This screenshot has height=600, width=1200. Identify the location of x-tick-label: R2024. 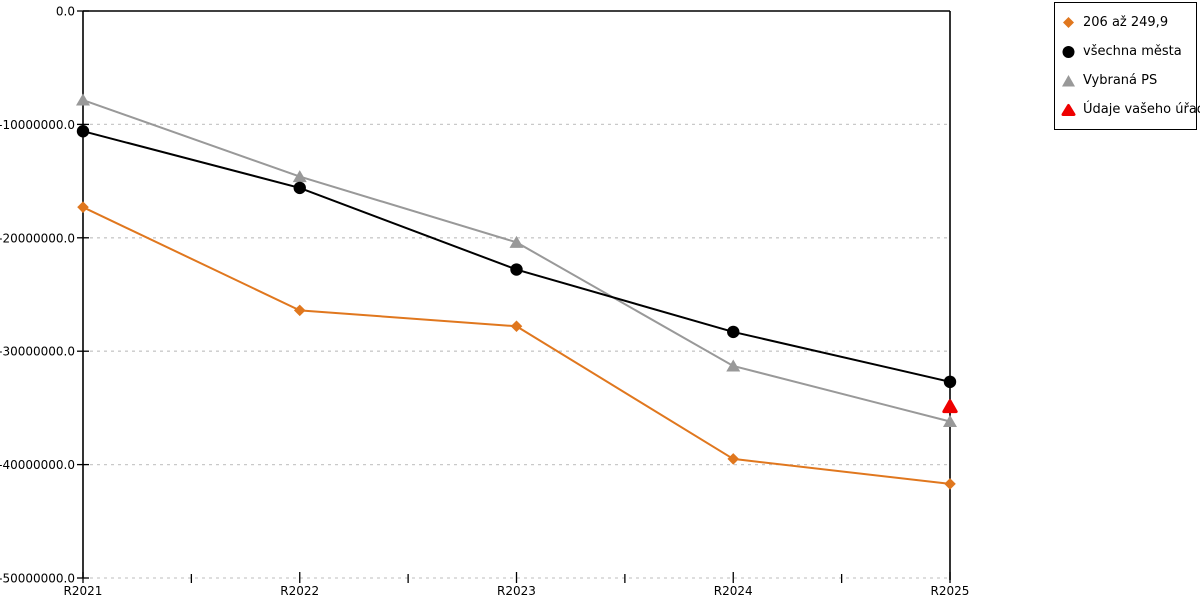
(733, 591).